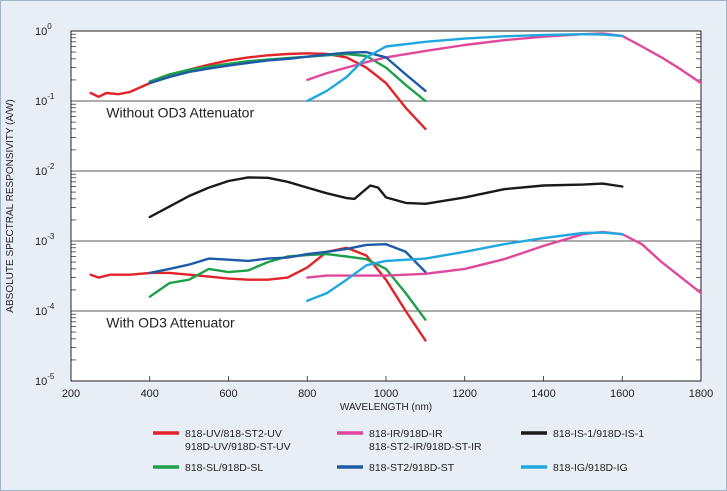 Image resolution: width=727 pixels, height=491 pixels. What do you see at coordinates (180, 113) in the screenshot?
I see `annotation: Without OD3 Attenuator` at bounding box center [180, 113].